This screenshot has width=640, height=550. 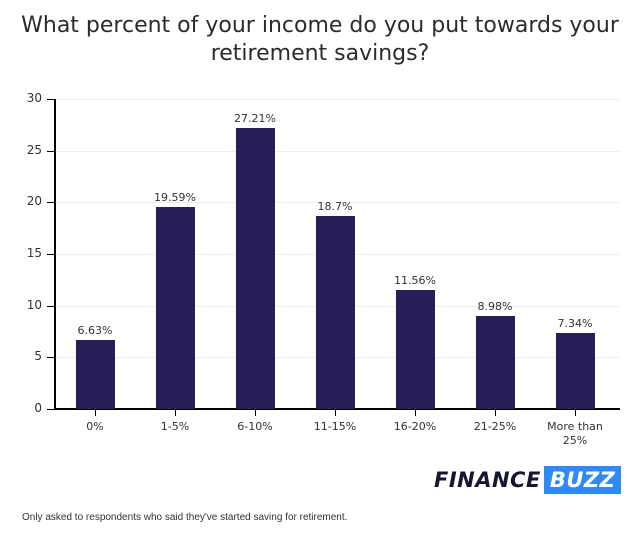 I want to click on logo-text-finance: FINANCE, so click(x=487, y=480).